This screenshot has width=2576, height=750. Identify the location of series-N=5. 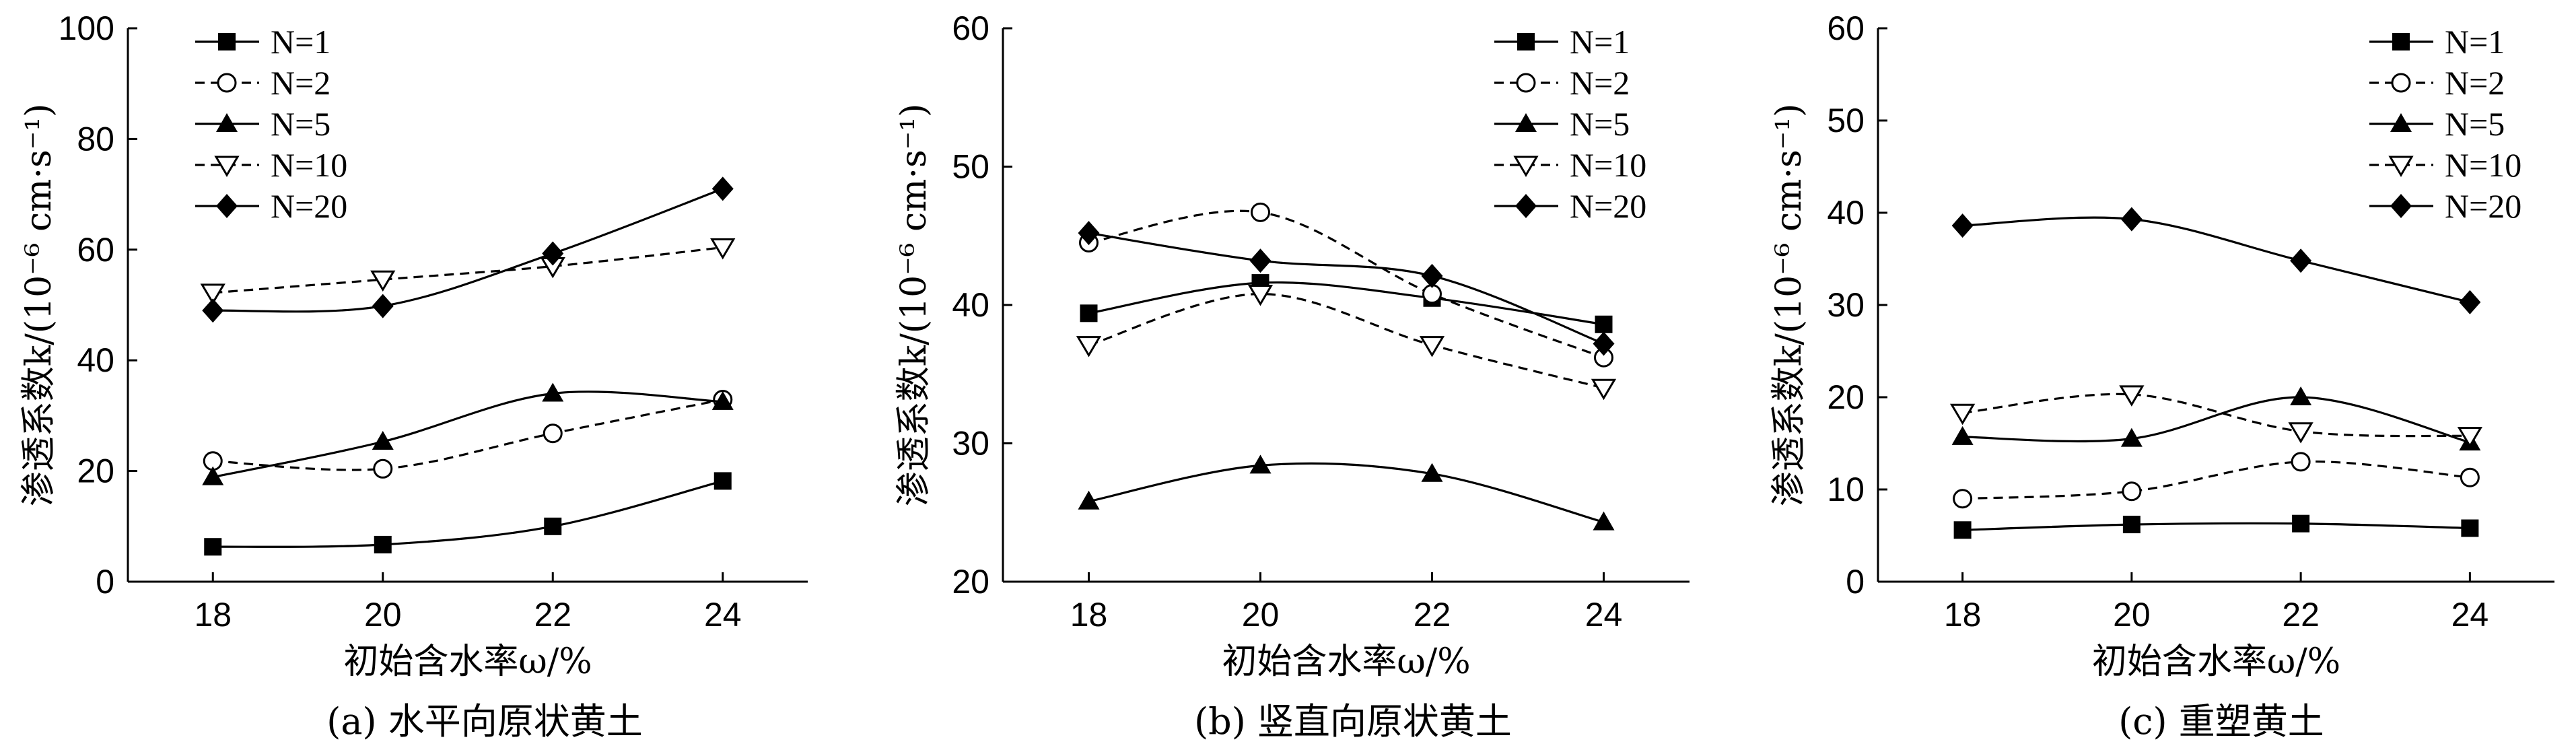
(1346, 492).